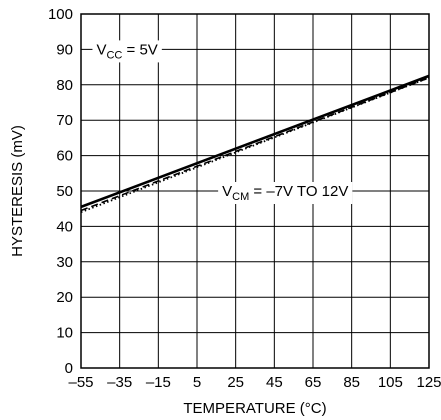 This screenshot has height=420, width=441. What do you see at coordinates (64, 85) in the screenshot?
I see `y-tick-label: 80` at bounding box center [64, 85].